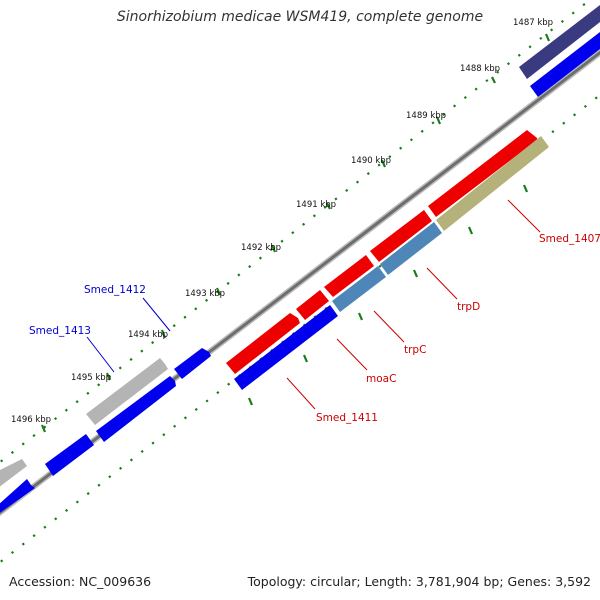  Describe the element at coordinates (426, 116) in the screenshot. I see `tick-label-1489: 1489 kbp` at that location.